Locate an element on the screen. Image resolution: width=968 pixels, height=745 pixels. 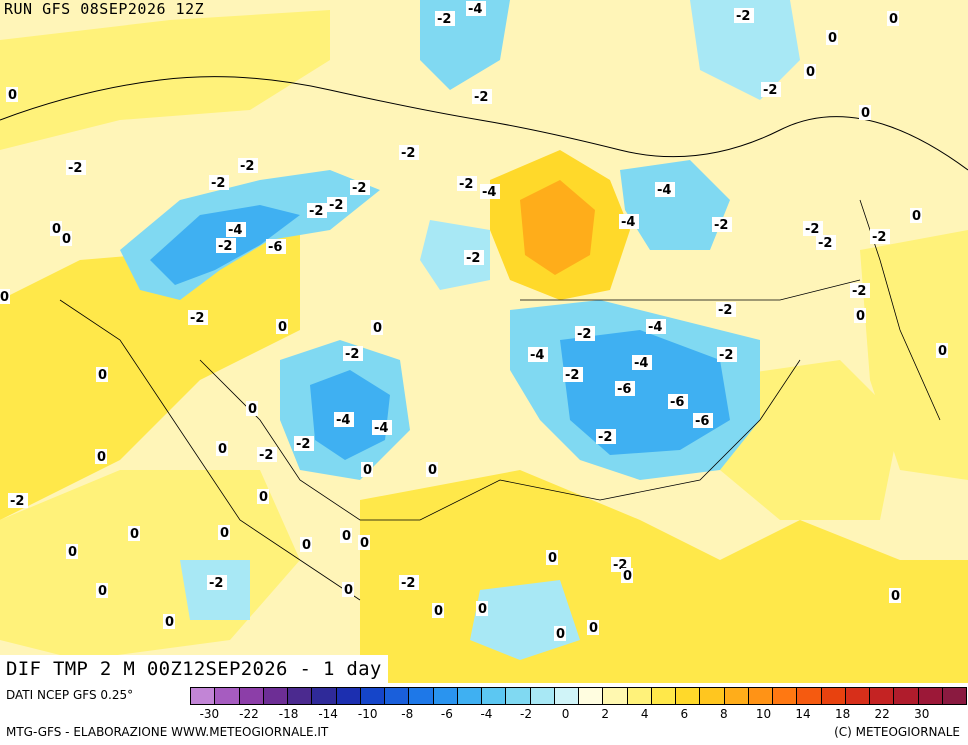
scale-tick-label: -18 is located at coordinates (288, 714).